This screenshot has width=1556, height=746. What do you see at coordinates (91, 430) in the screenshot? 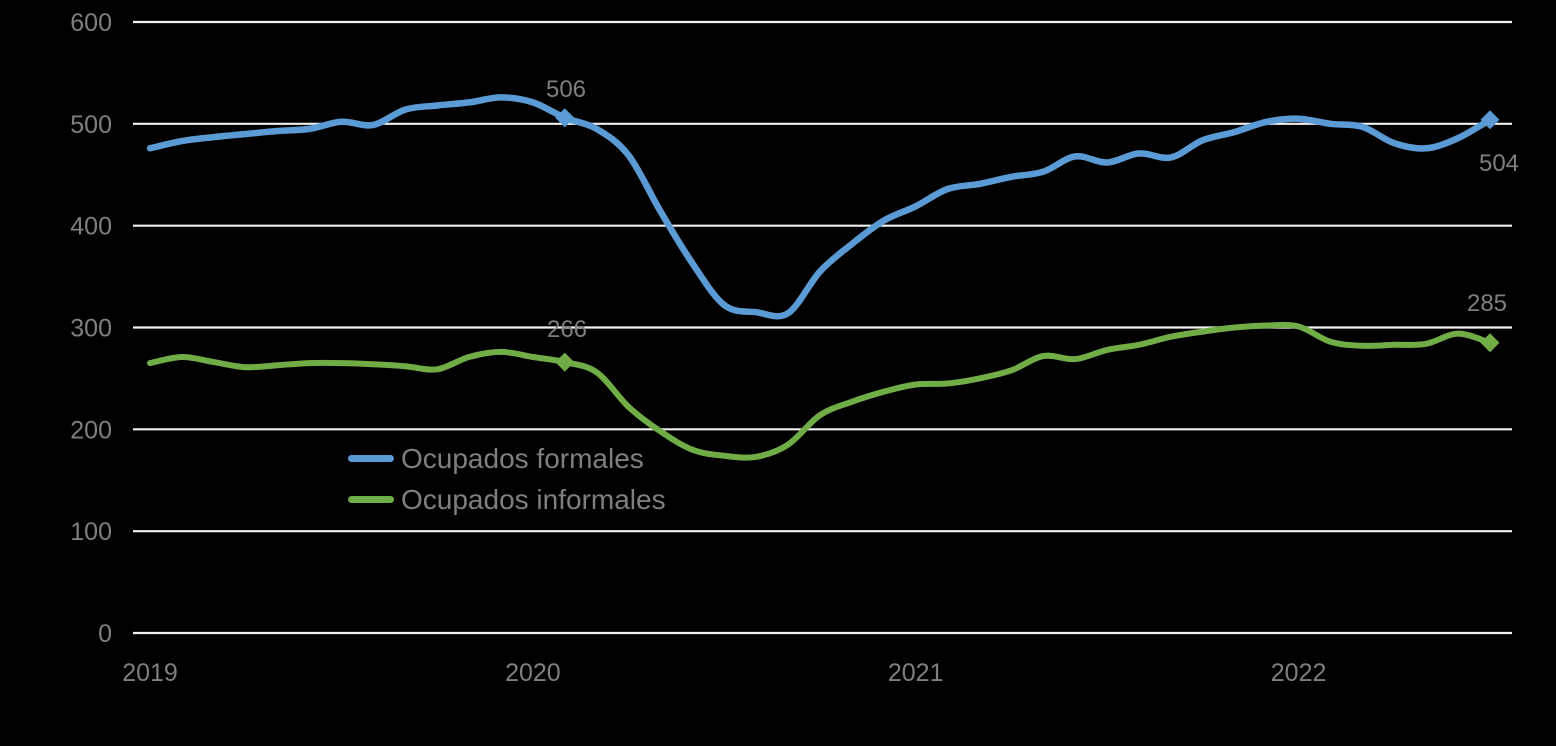
I see `y-tick-label: 200` at bounding box center [91, 430].